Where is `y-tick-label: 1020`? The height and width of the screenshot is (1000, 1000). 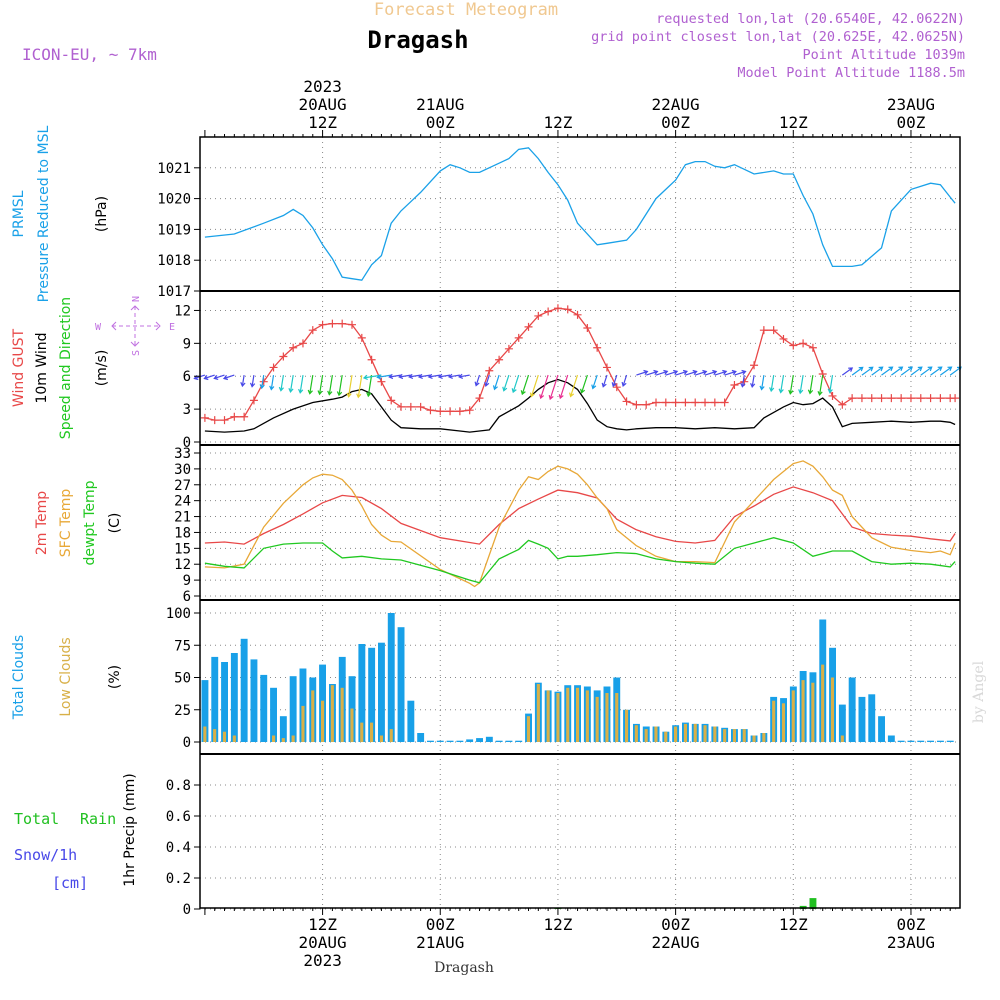
y-tick-label: 1020 is located at coordinates (174, 200).